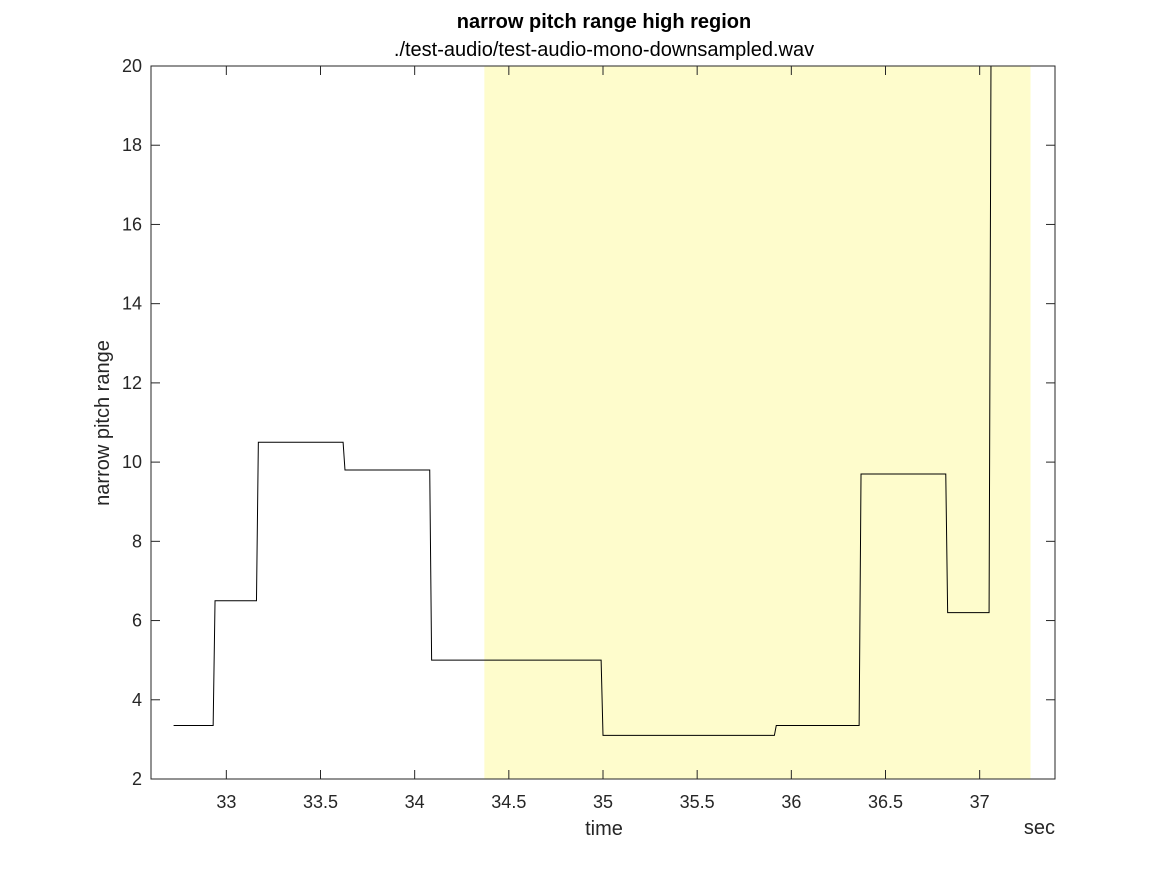  I want to click on x-tick-label: 33, so click(226, 802).